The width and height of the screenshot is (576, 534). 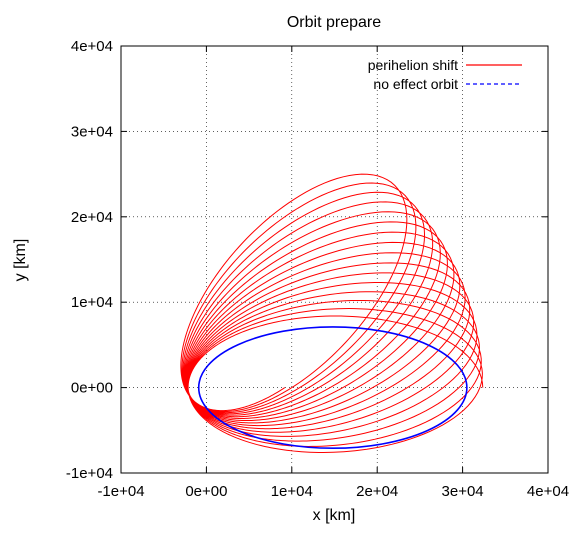 What do you see at coordinates (334, 515) in the screenshot?
I see `x-axis-label: x [km]` at bounding box center [334, 515].